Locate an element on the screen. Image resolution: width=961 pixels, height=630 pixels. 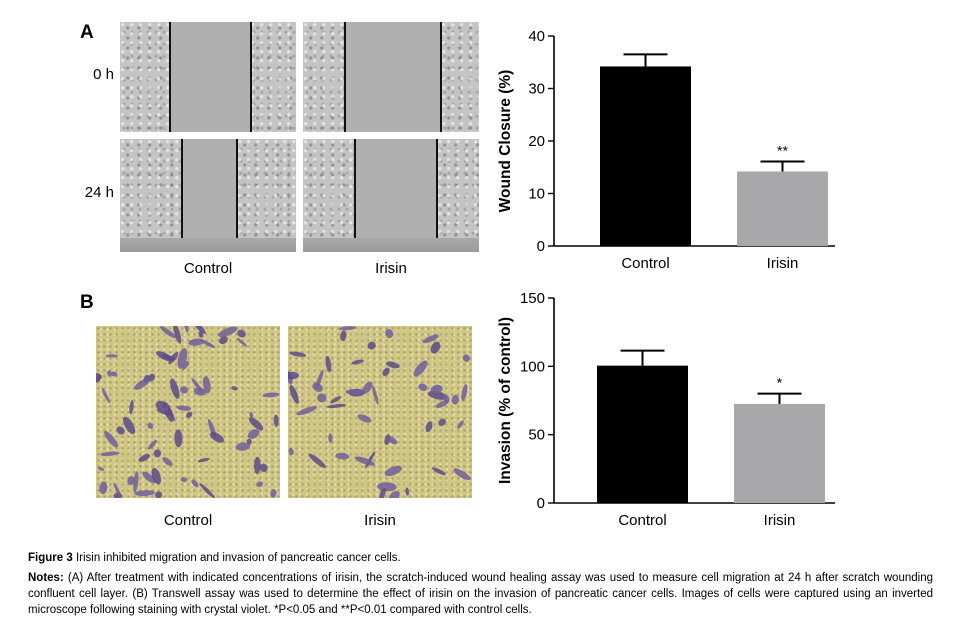
wound-chart-y-tick-label-1: 10 is located at coordinates (536, 194).